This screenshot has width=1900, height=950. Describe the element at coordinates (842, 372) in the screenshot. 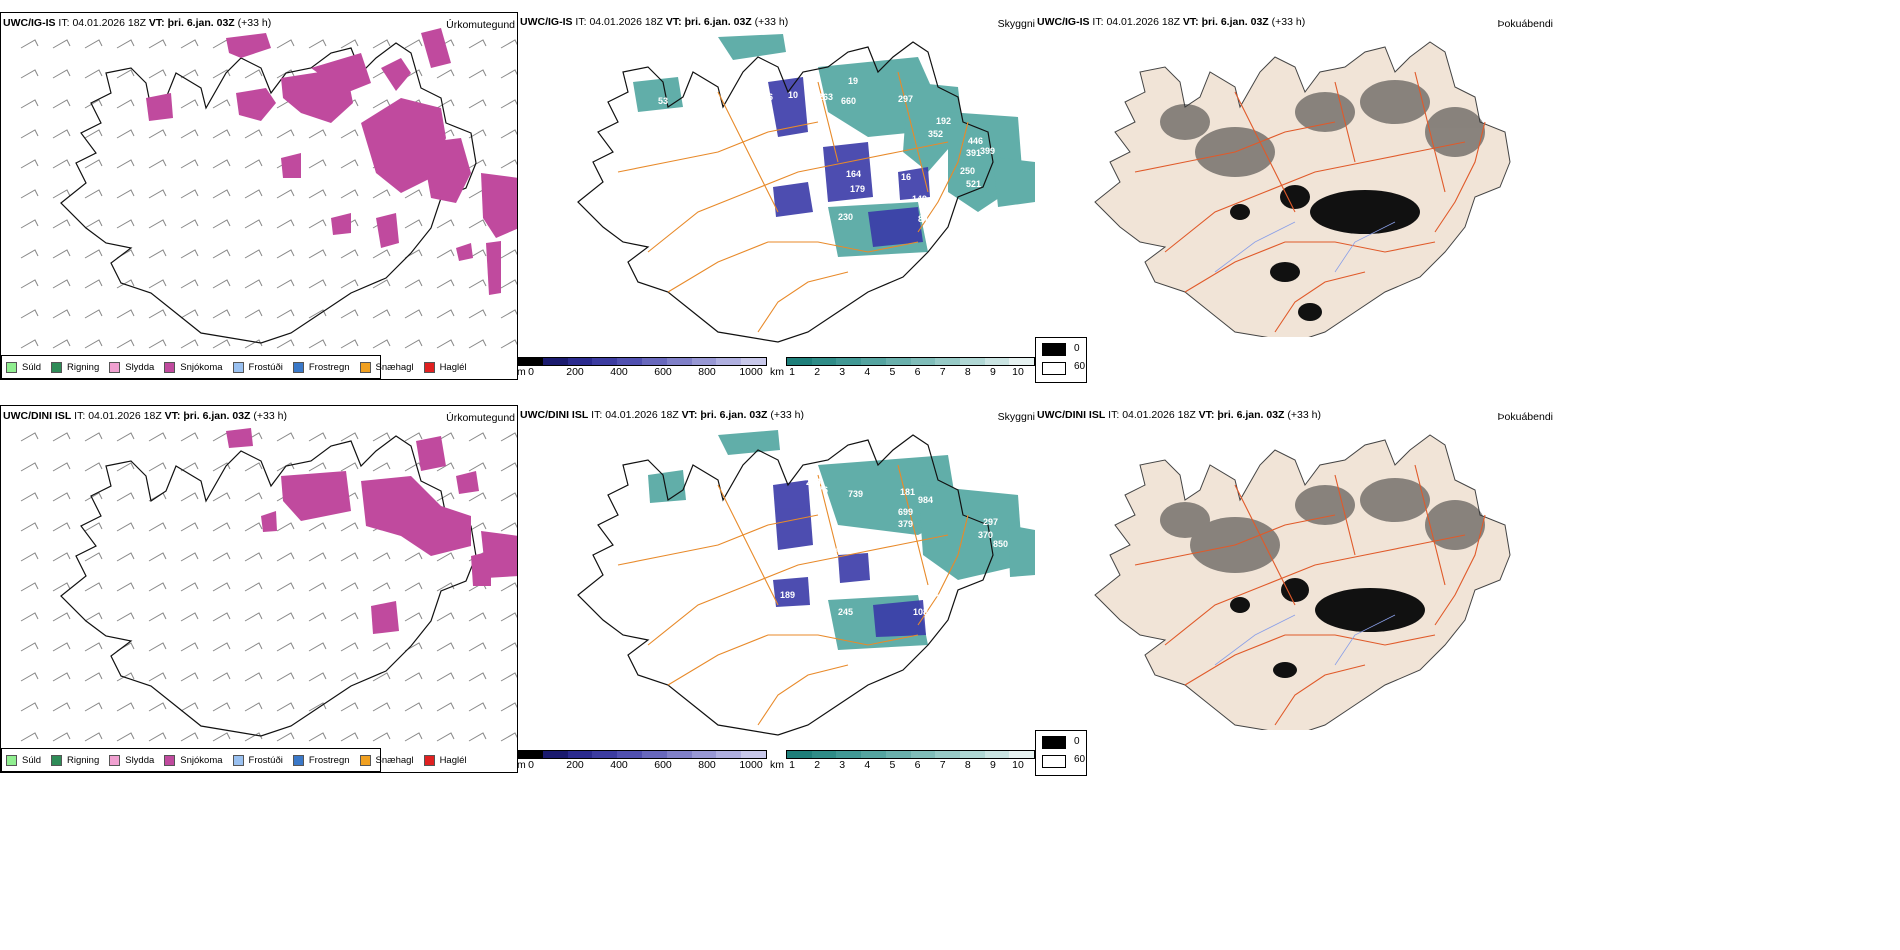

I see `colorbar-tick-label: 3` at that location.